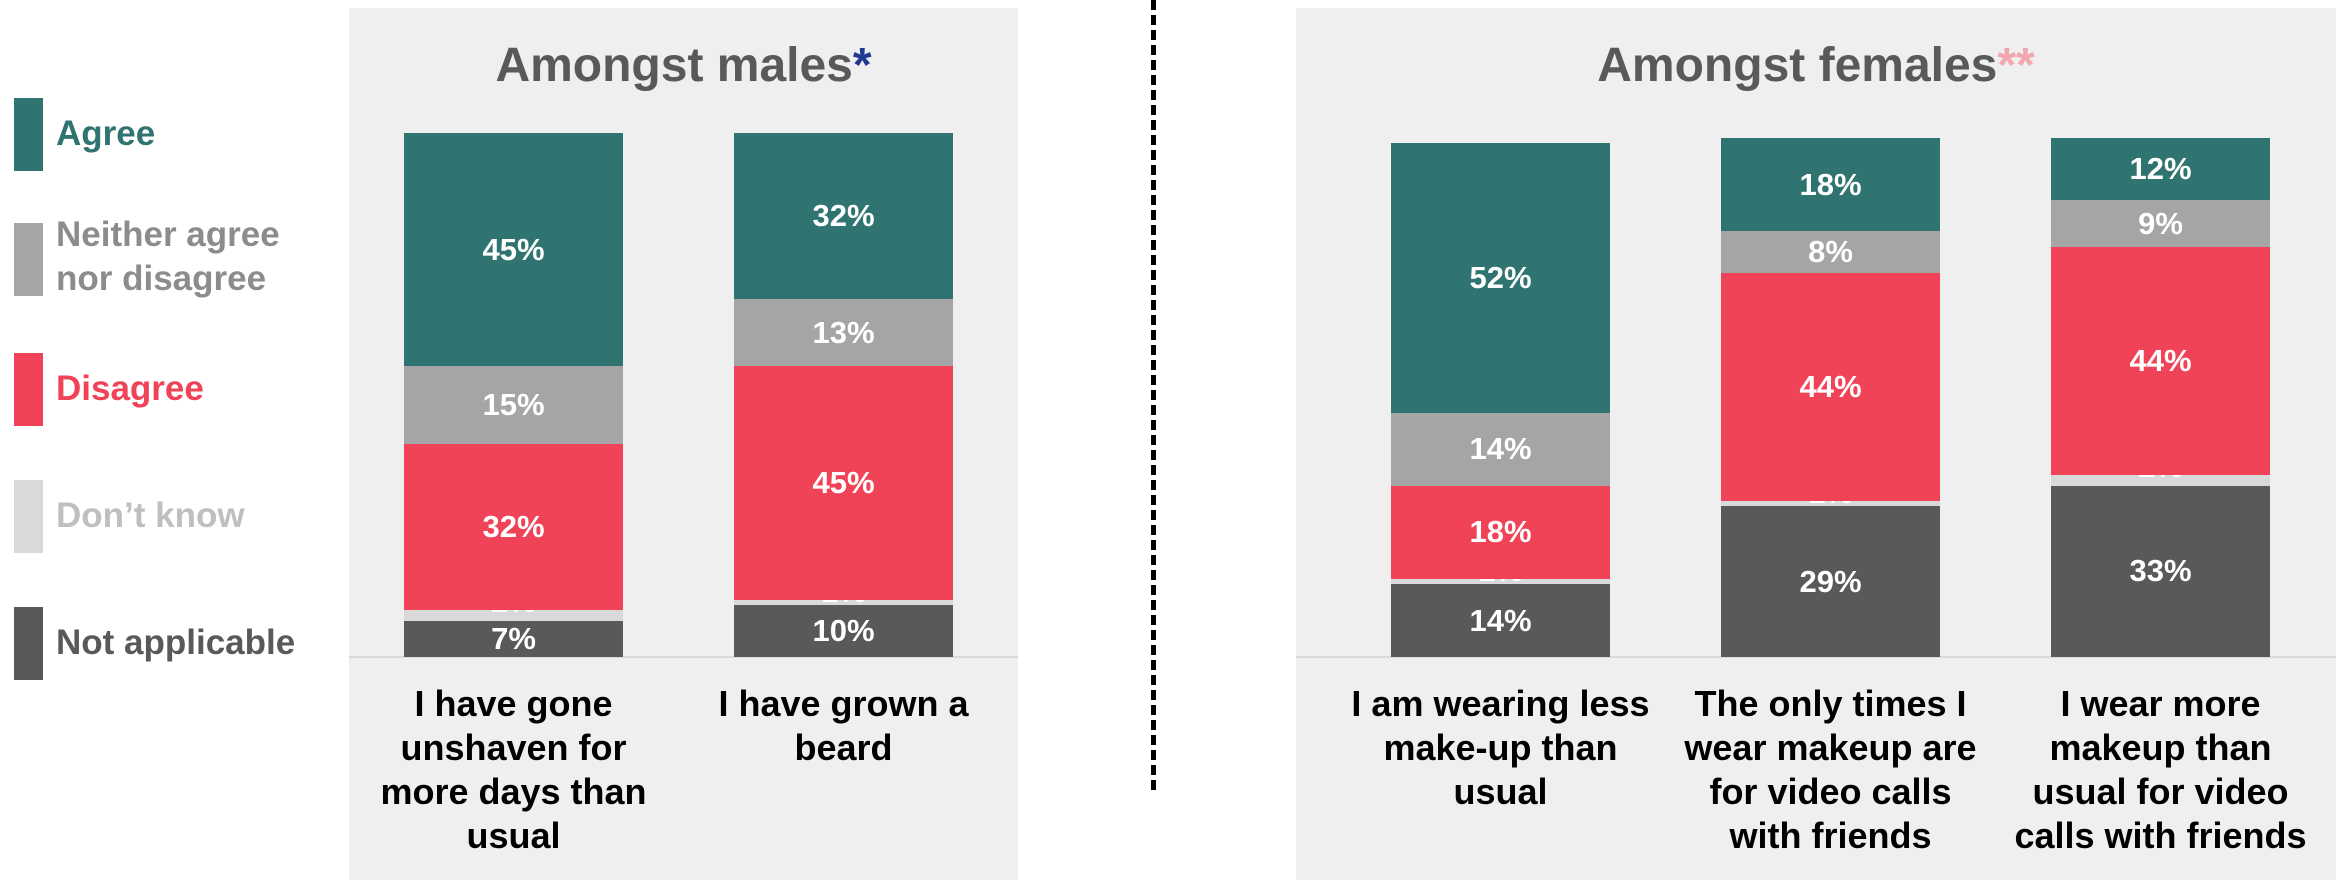 The width and height of the screenshot is (2336, 880). Describe the element at coordinates (862, 65) in the screenshot. I see `males-asterisk: *` at that location.